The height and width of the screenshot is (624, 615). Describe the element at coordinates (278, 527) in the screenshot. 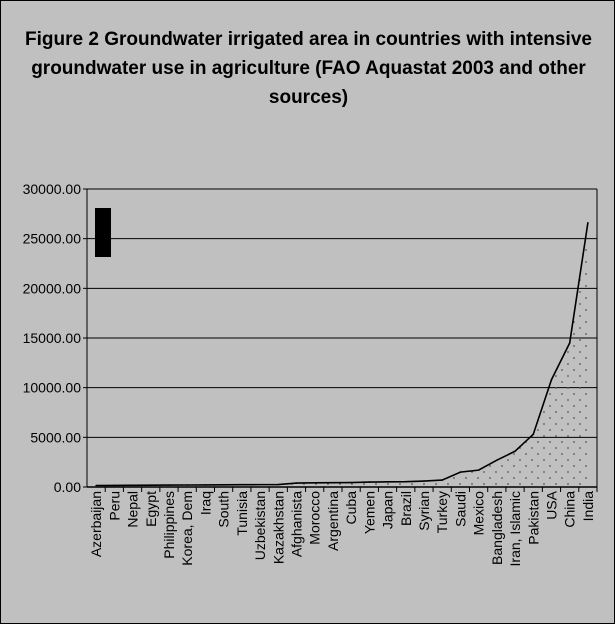

I see `x-tick-label: Kazakhstan` at that location.